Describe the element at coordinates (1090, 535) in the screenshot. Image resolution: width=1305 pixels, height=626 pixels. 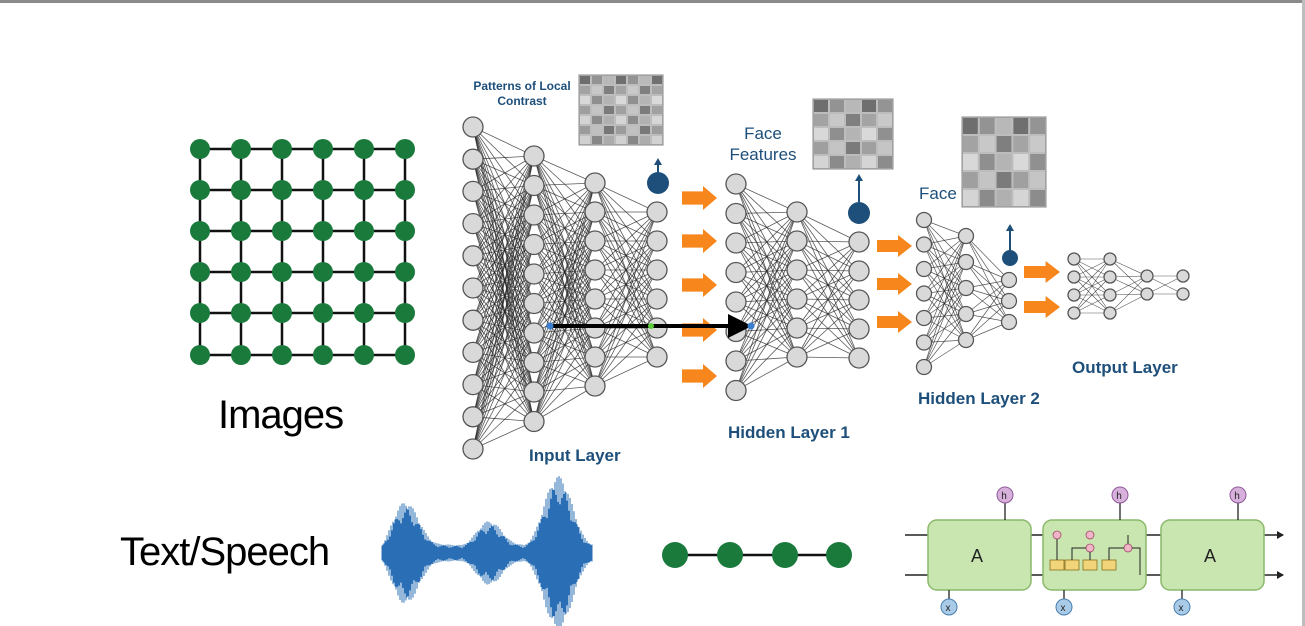
I see `pointwise-op` at that location.